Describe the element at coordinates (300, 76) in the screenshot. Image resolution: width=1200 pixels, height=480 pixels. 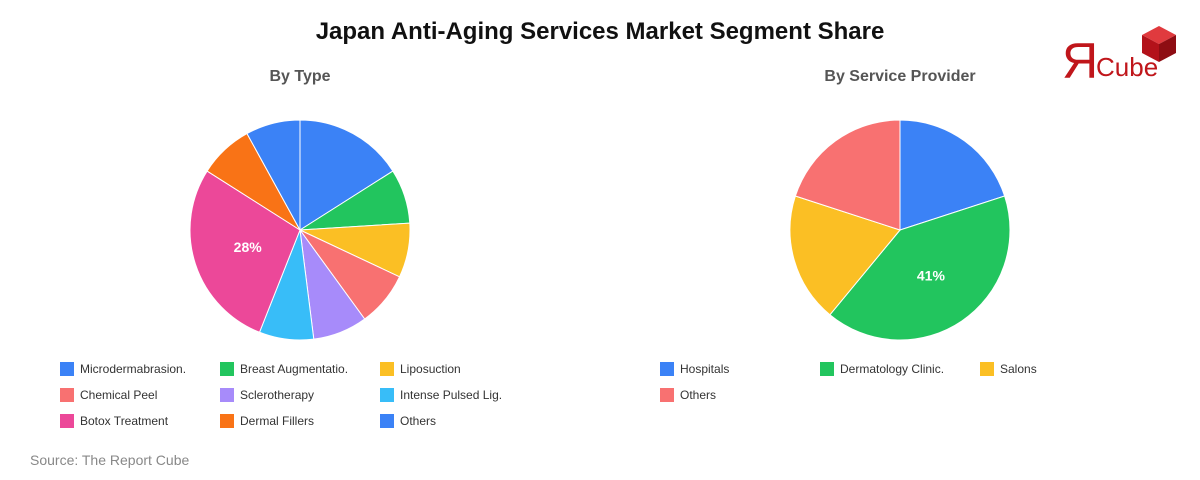
I see `pie-title-by-type: By Type` at that location.